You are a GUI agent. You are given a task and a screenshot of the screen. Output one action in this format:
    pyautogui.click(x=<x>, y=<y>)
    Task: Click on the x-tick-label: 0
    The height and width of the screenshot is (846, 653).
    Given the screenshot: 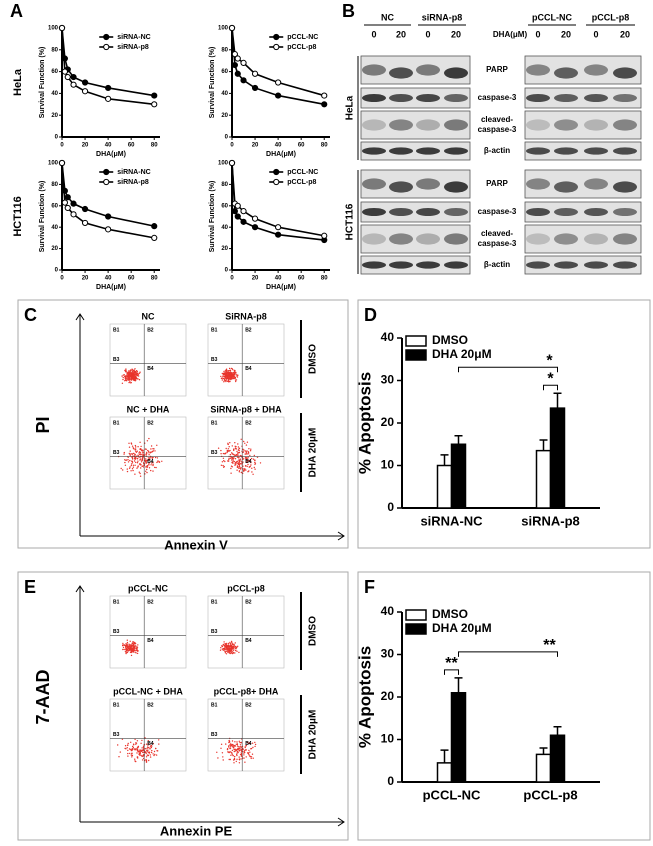 What is the action you would take?
    pyautogui.click(x=232, y=279)
    